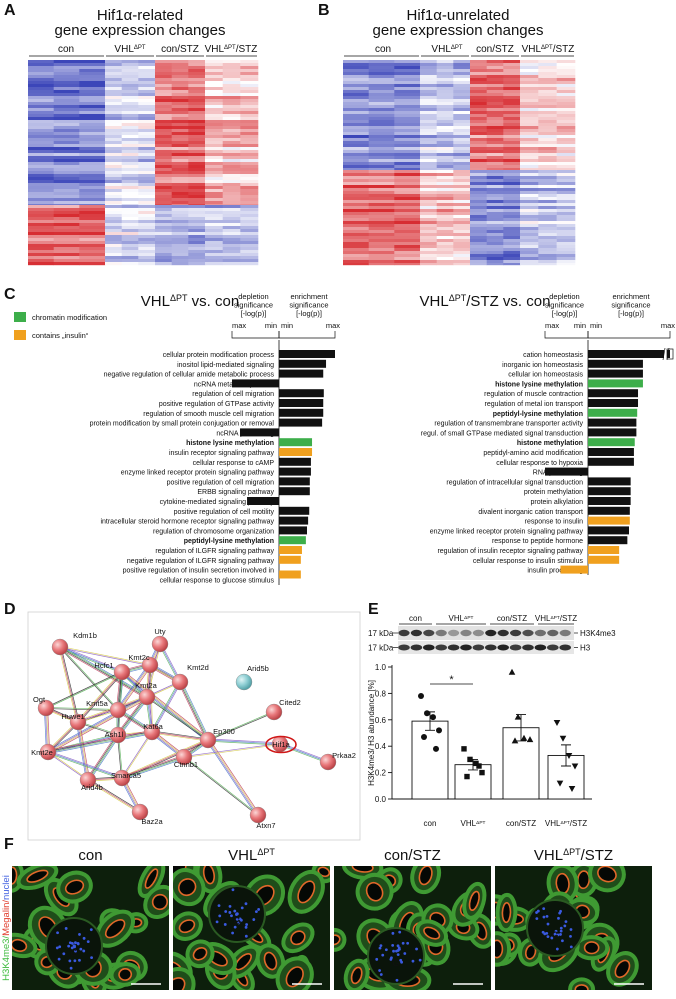  I want to click on label-base: con, so click(430, 823).